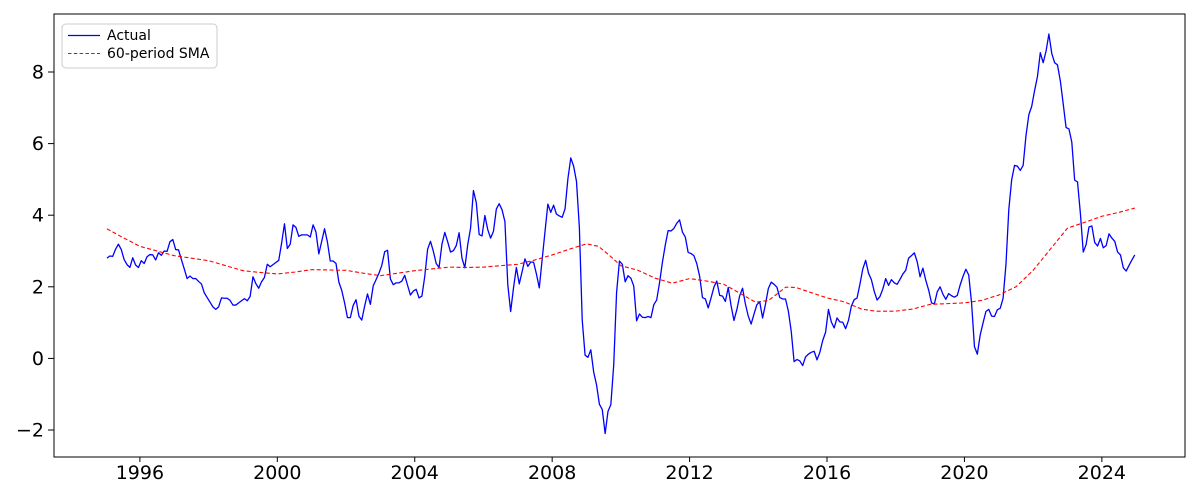 The height and width of the screenshot is (504, 1200). I want to click on x-tick-label: 2004, so click(415, 473).